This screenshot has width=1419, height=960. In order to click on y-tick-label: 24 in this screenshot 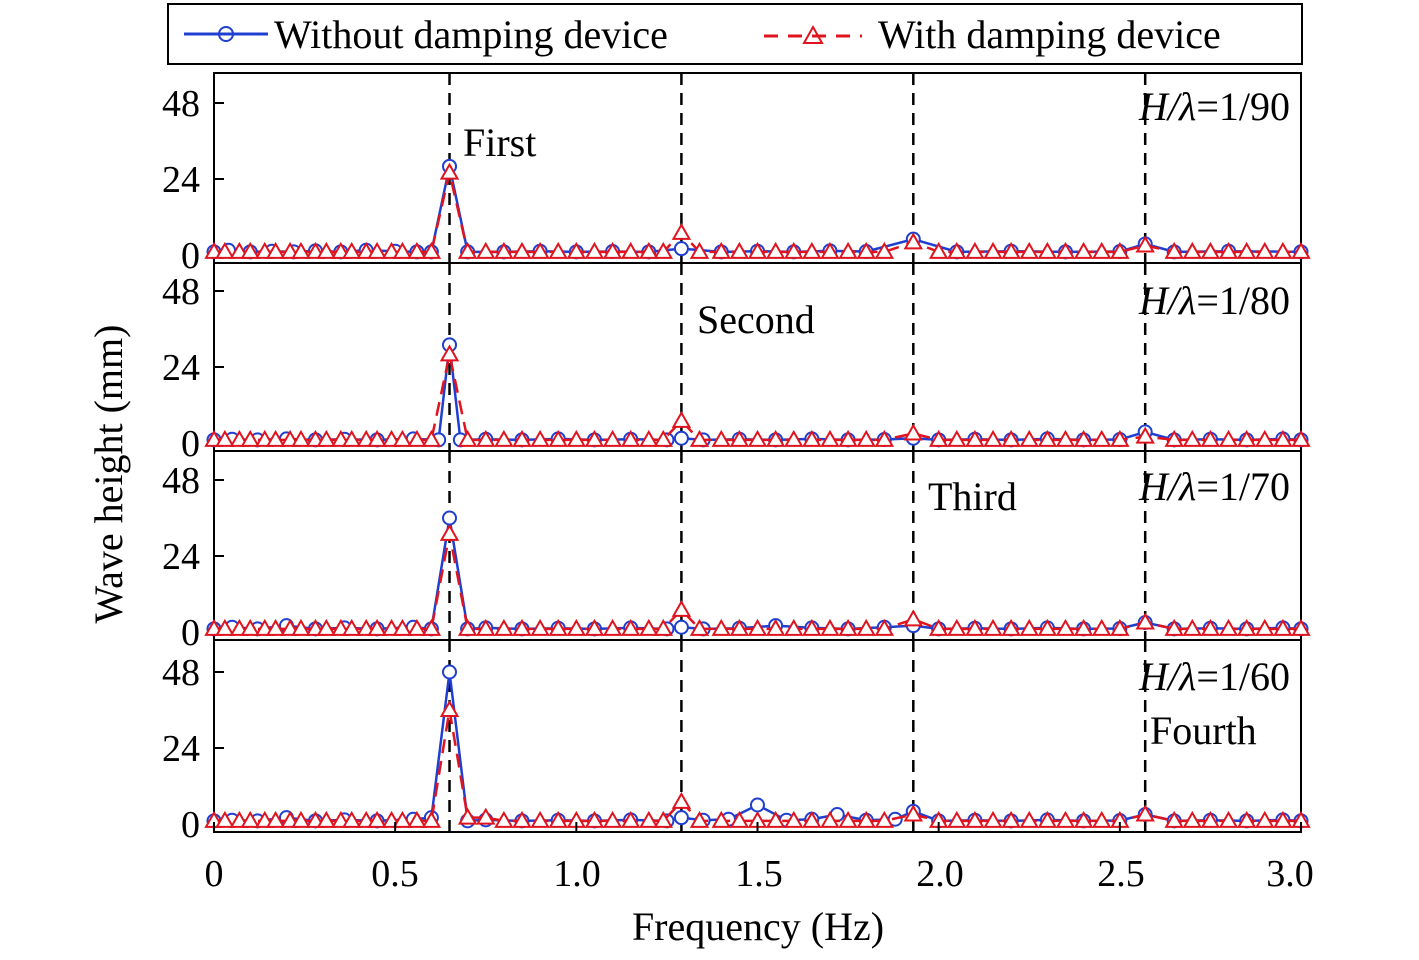, I will do `click(181, 368)`.